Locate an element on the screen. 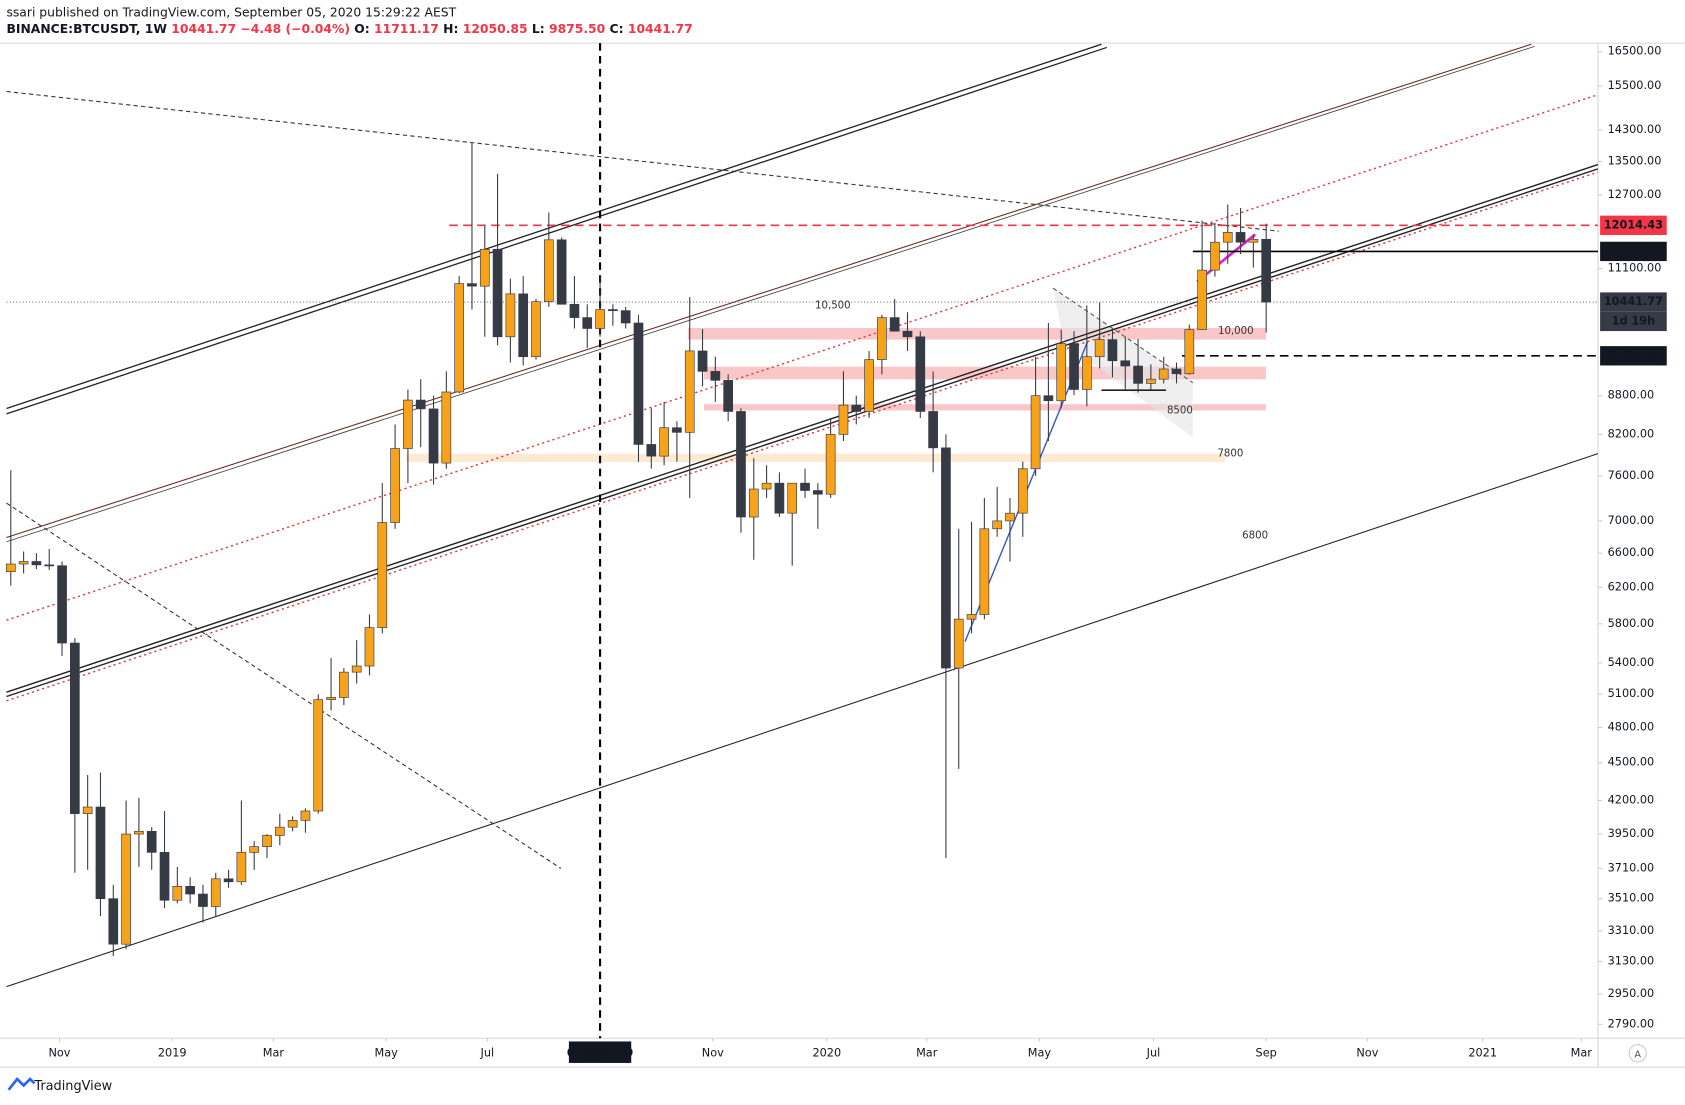 The width and height of the screenshot is (1685, 1105). change: −4.48 (−0.04%) is located at coordinates (295, 29).